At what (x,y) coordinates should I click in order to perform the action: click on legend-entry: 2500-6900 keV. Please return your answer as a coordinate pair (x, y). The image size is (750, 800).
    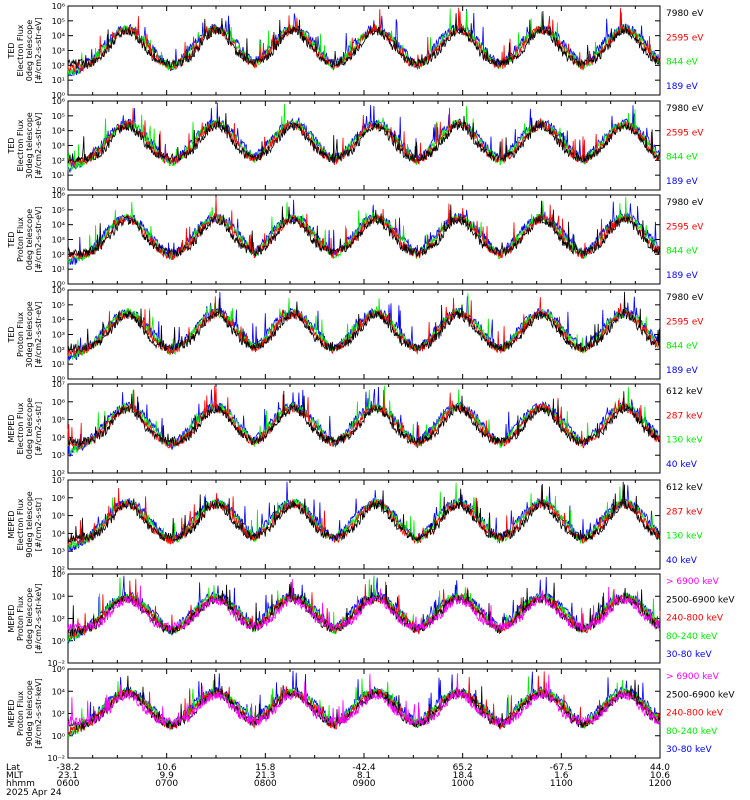
    Looking at the image, I should click on (700, 695).